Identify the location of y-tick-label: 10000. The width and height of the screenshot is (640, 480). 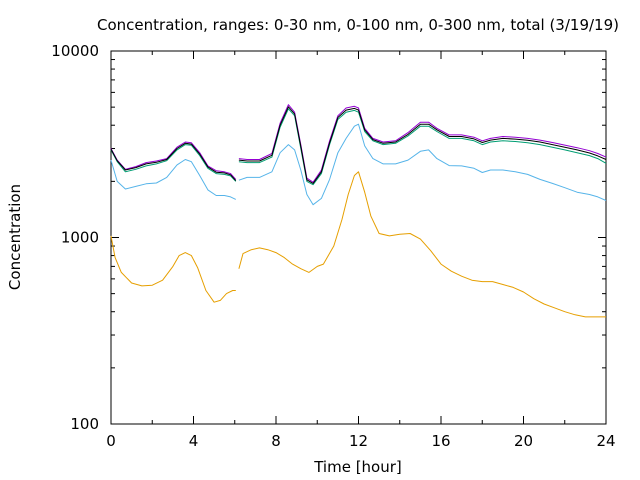
(75, 51).